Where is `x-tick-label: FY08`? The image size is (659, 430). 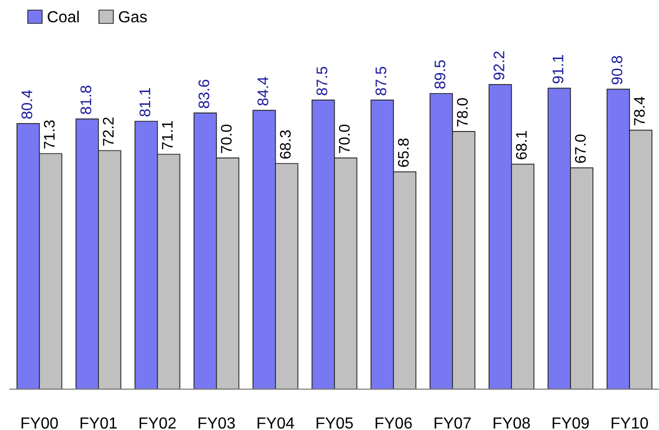 x-tick-label: FY08 is located at coordinates (512, 423).